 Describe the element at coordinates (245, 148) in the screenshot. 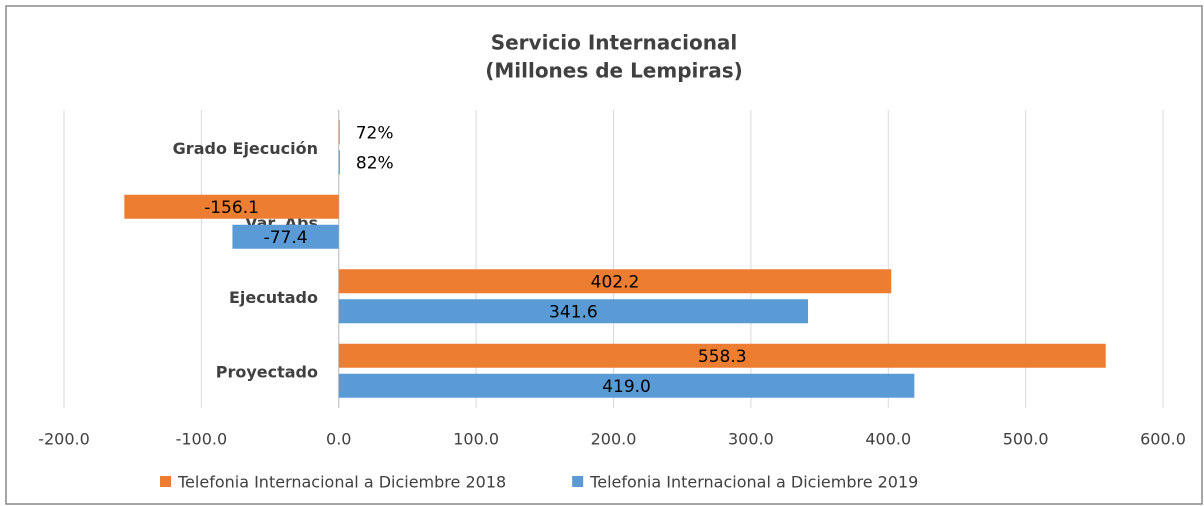

I see `y-tick-label: Grado Ejecución` at that location.